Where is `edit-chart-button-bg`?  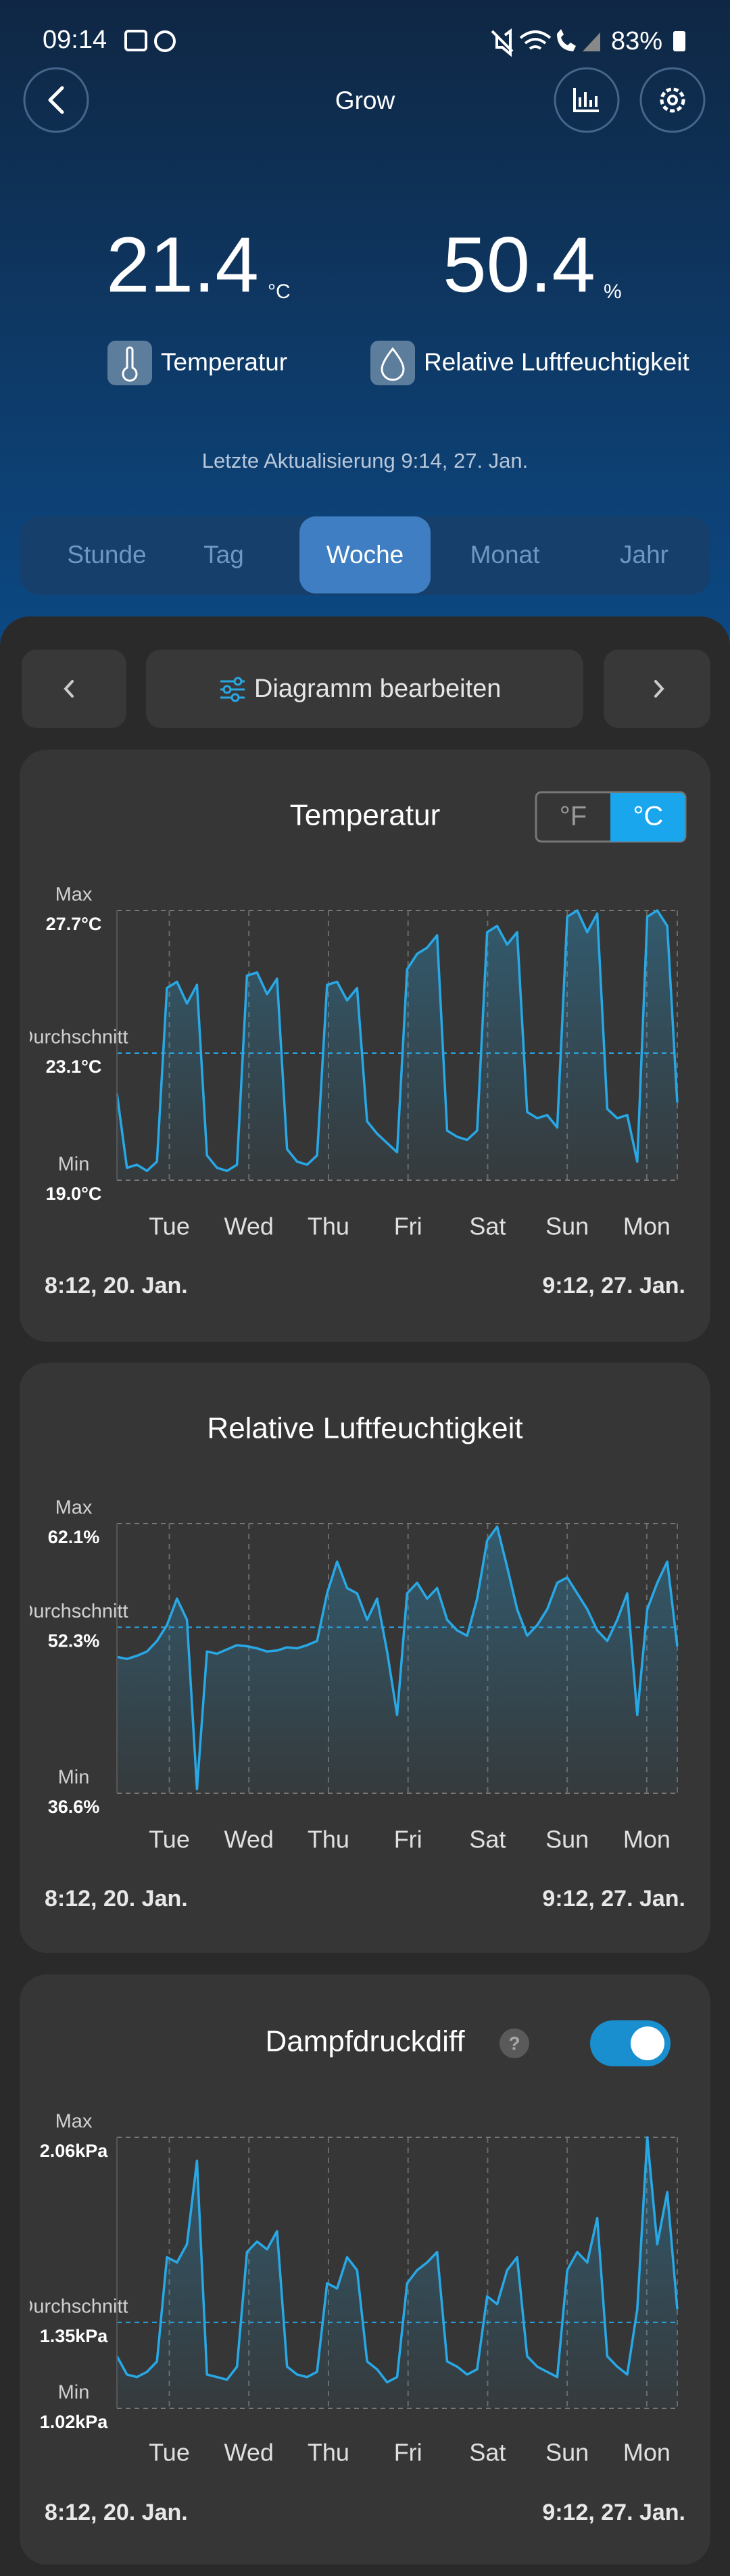
edit-chart-button-bg is located at coordinates (364, 689).